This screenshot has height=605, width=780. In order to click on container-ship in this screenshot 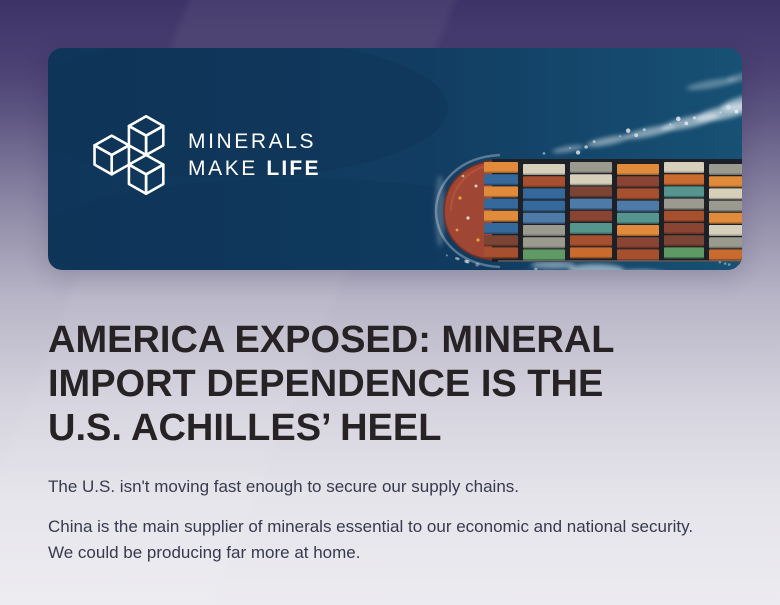, I will do `click(588, 211)`.